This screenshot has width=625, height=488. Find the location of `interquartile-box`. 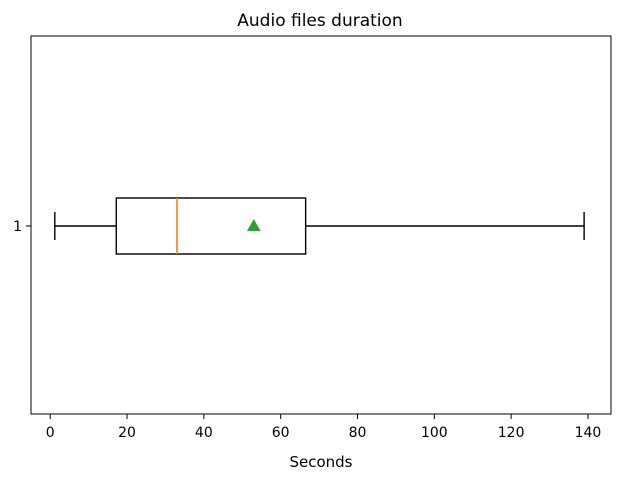

interquartile-box is located at coordinates (211, 226).